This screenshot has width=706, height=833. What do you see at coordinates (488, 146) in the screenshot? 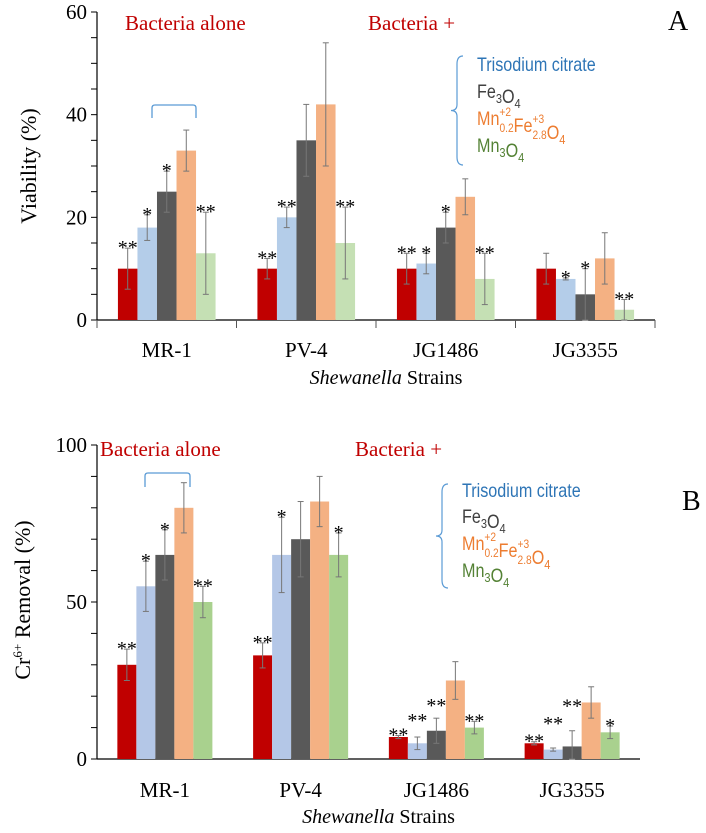
I see `legend-text: Mn` at bounding box center [488, 146].